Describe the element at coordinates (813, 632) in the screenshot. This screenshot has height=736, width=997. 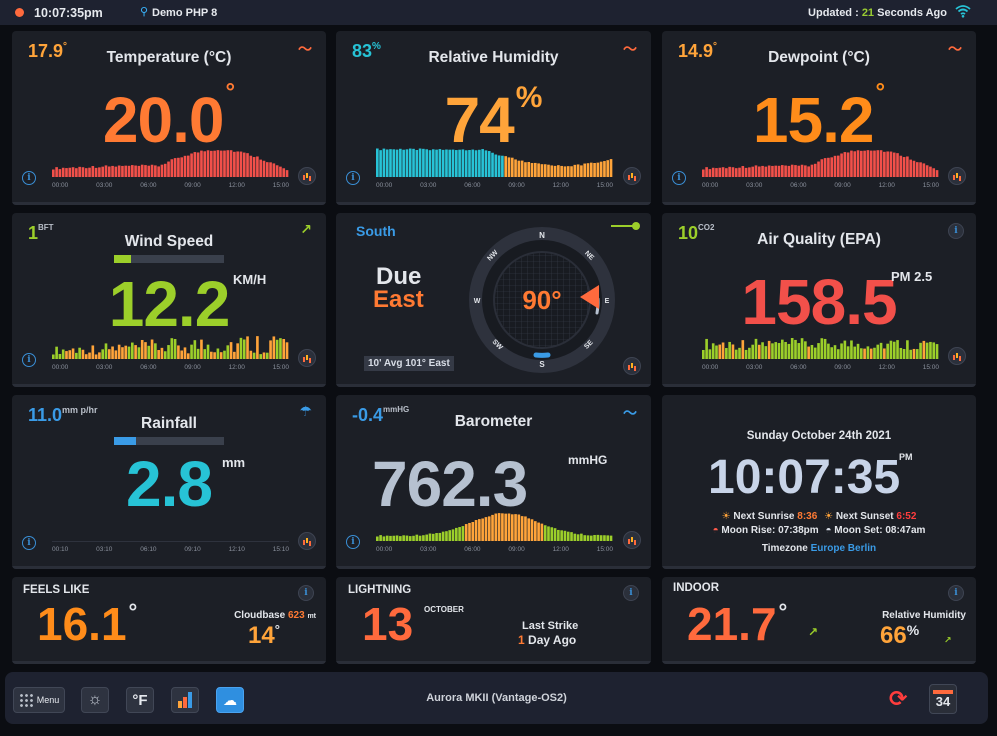
I see `indoor-temp-trend-icon: ↗` at that location.